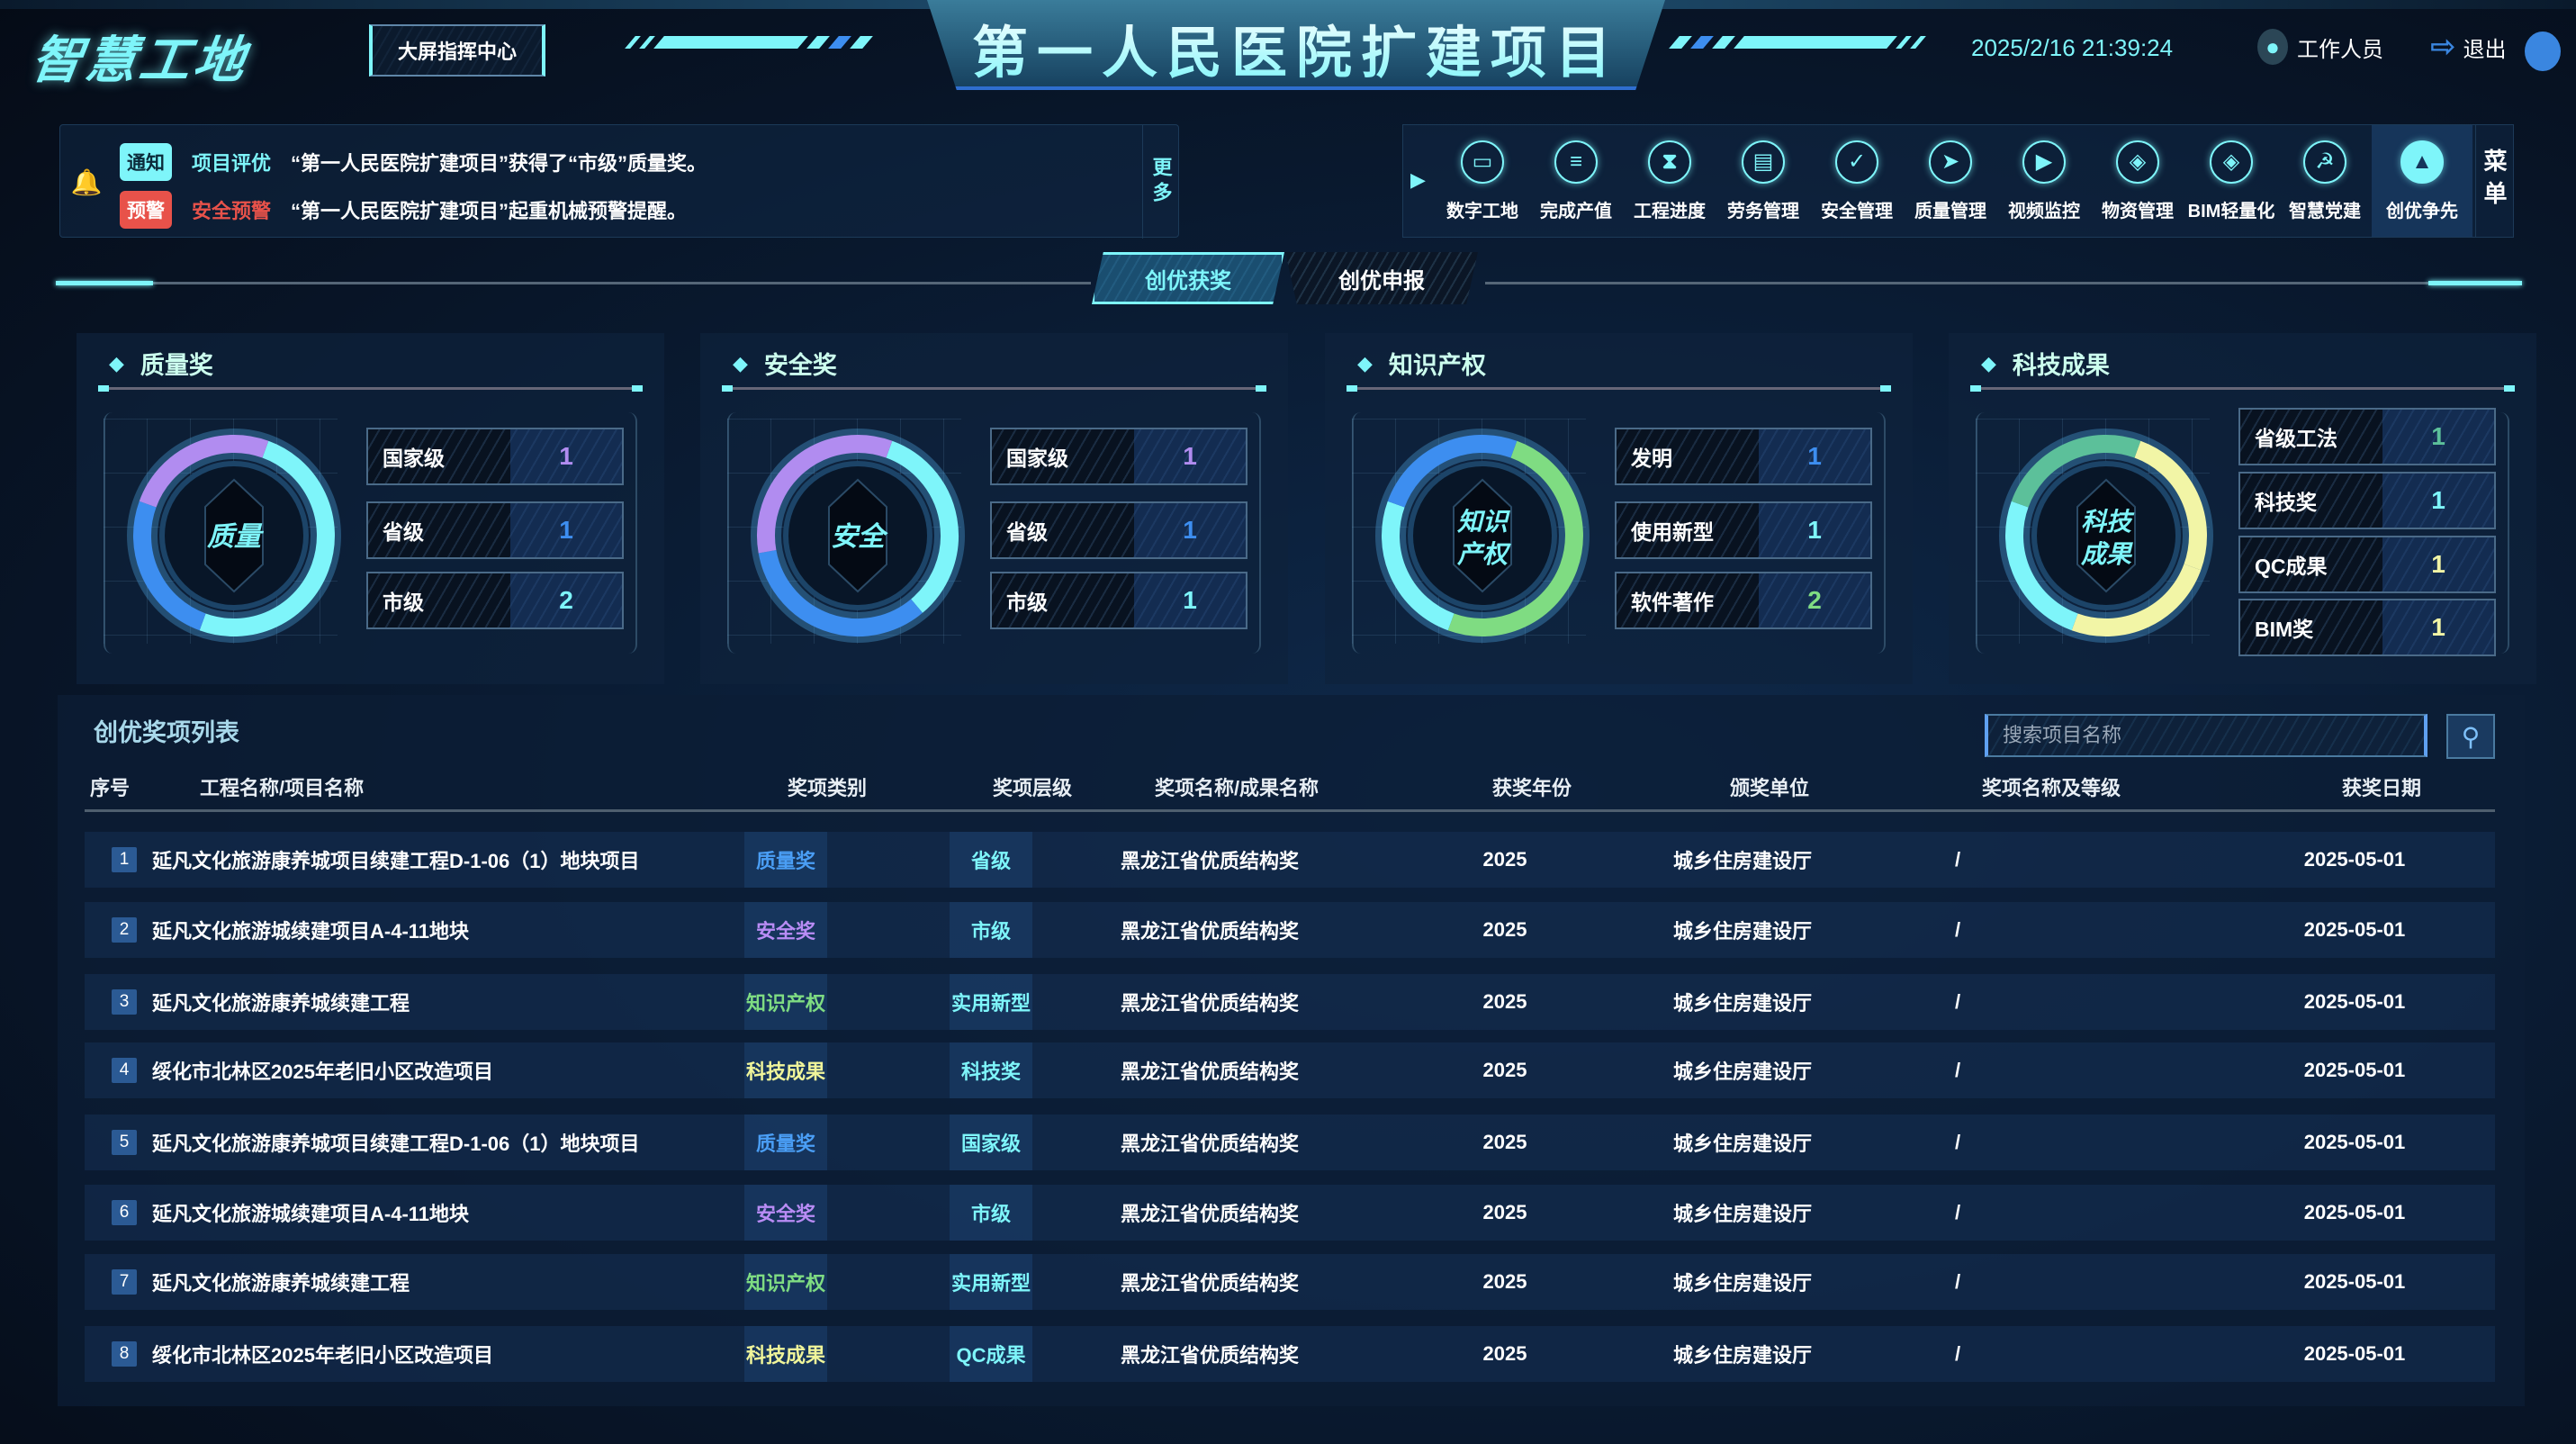 This screenshot has width=2576, height=1444. Describe the element at coordinates (281, 1003) in the screenshot. I see `cell-project: 延凡文化旅游康养城续建工程` at that location.